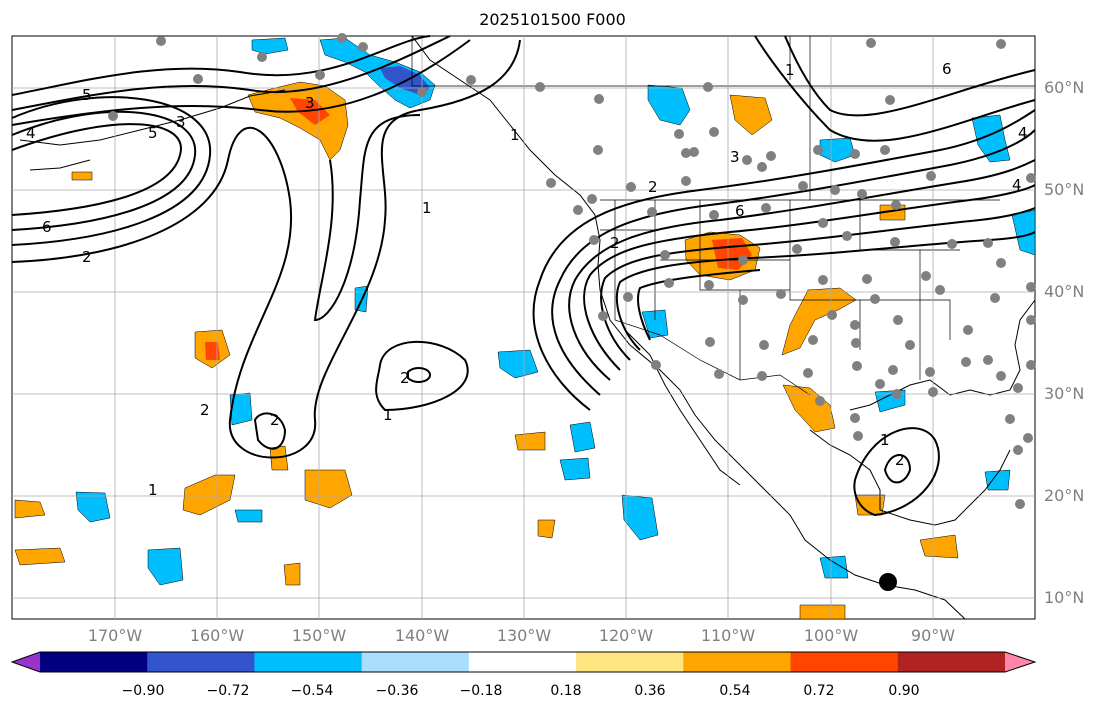  Describe the element at coordinates (26, 662) in the screenshot. I see `colorbar-extend-min` at that location.